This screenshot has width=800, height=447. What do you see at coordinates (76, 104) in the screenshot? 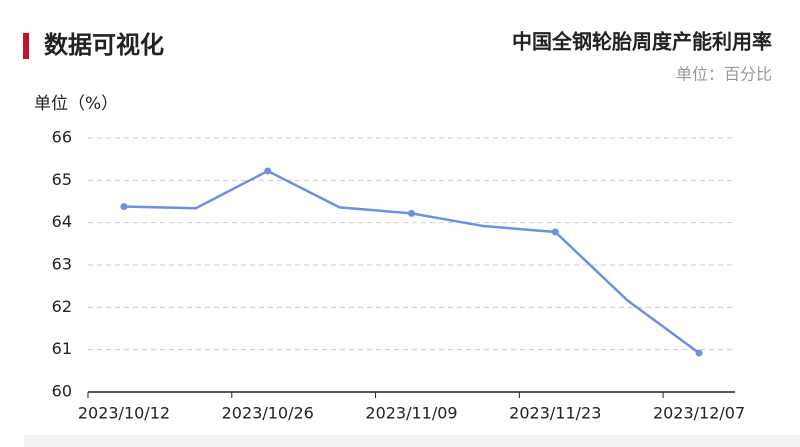
I see `y-axis-label: 单位（%）` at bounding box center [76, 104].